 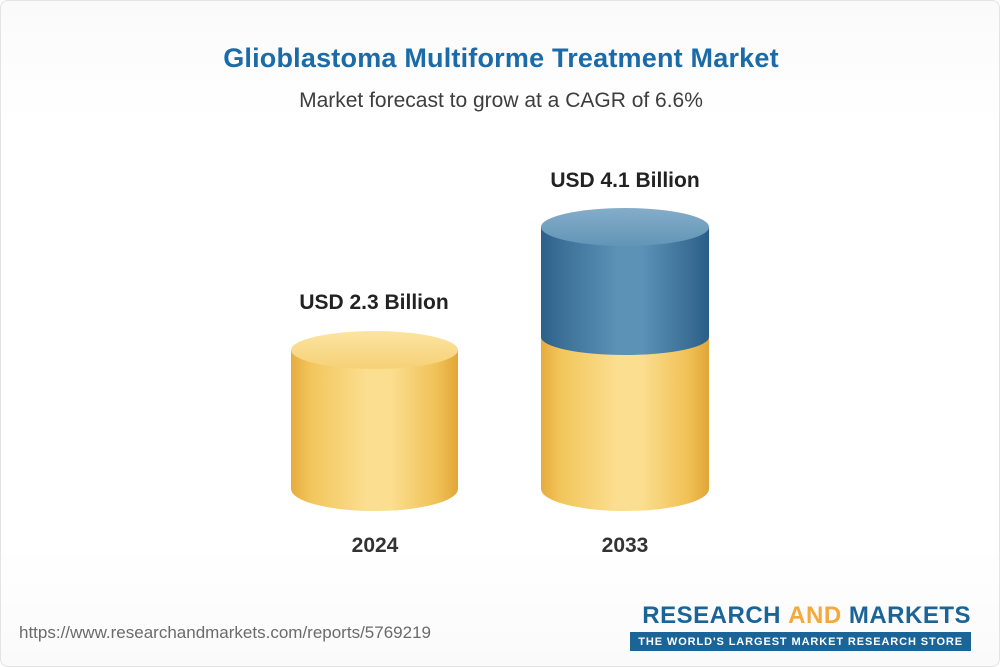 I want to click on logo-word-markets: MARKETS, so click(x=909, y=615).